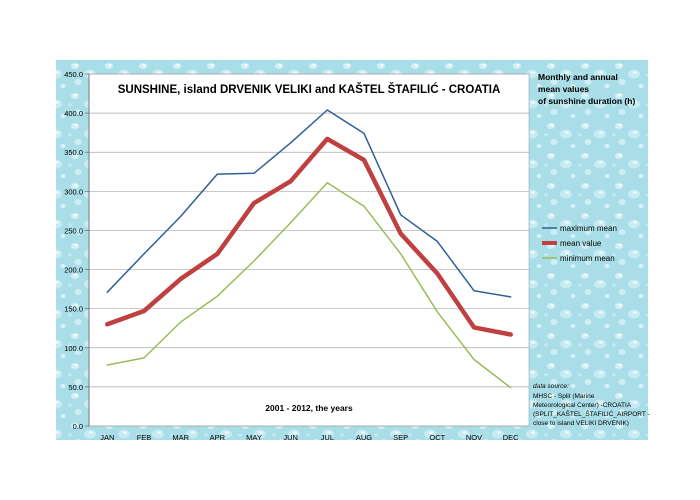 The image size is (700, 500). Describe the element at coordinates (551, 386) in the screenshot. I see `source-note-heading: data source:` at that location.